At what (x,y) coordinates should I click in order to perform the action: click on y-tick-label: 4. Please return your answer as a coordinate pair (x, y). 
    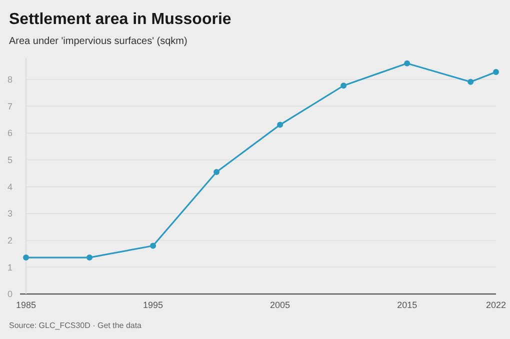
    Looking at the image, I should click on (10, 187).